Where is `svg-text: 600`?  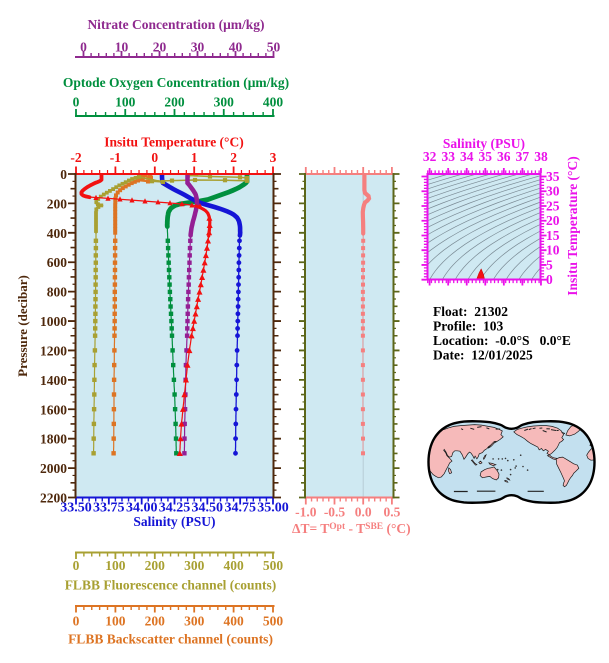
svg-text: 600 is located at coordinates (57, 262).